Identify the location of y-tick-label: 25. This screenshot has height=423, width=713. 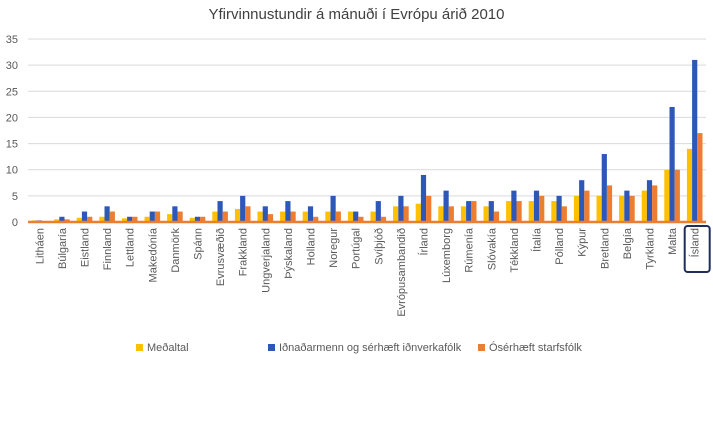
(12, 92).